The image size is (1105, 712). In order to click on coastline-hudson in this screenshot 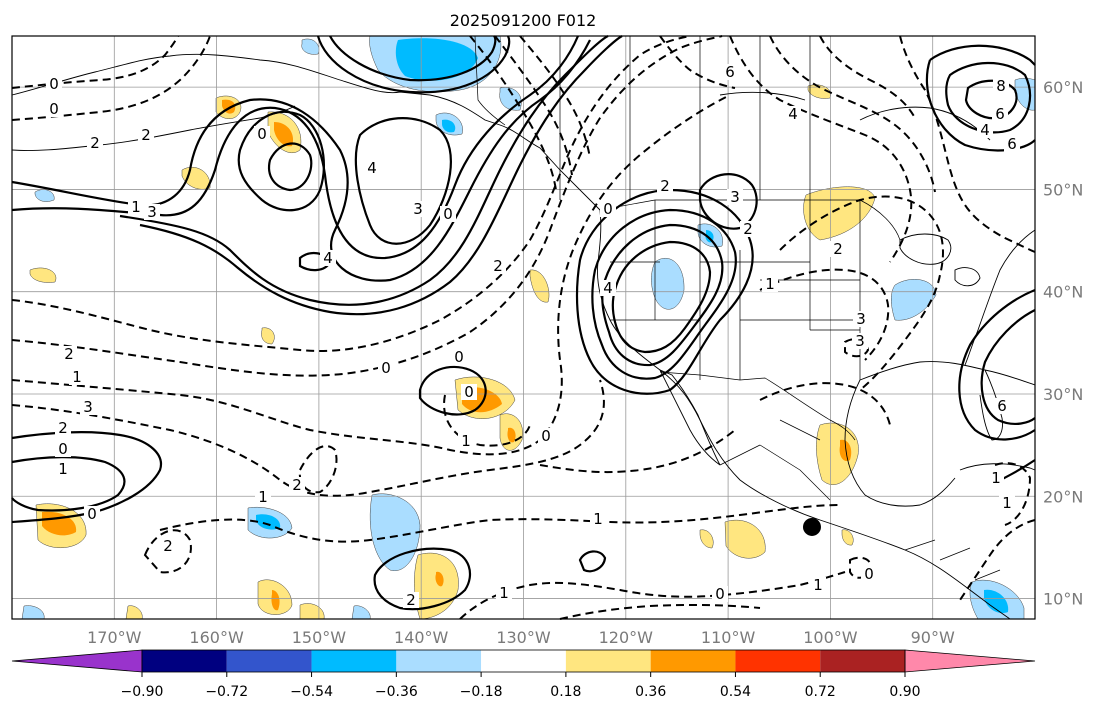, I will do `click(855, 116)`.